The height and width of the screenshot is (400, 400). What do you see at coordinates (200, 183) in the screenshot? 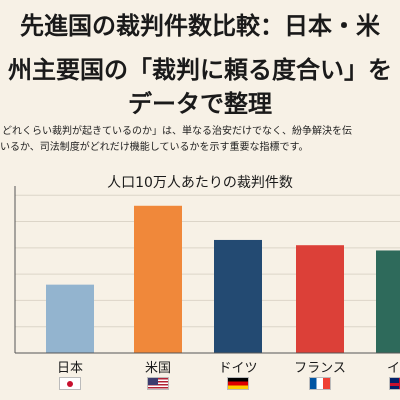
I see `chart-title: 人口10万人あたりの裁判件数` at bounding box center [200, 183].